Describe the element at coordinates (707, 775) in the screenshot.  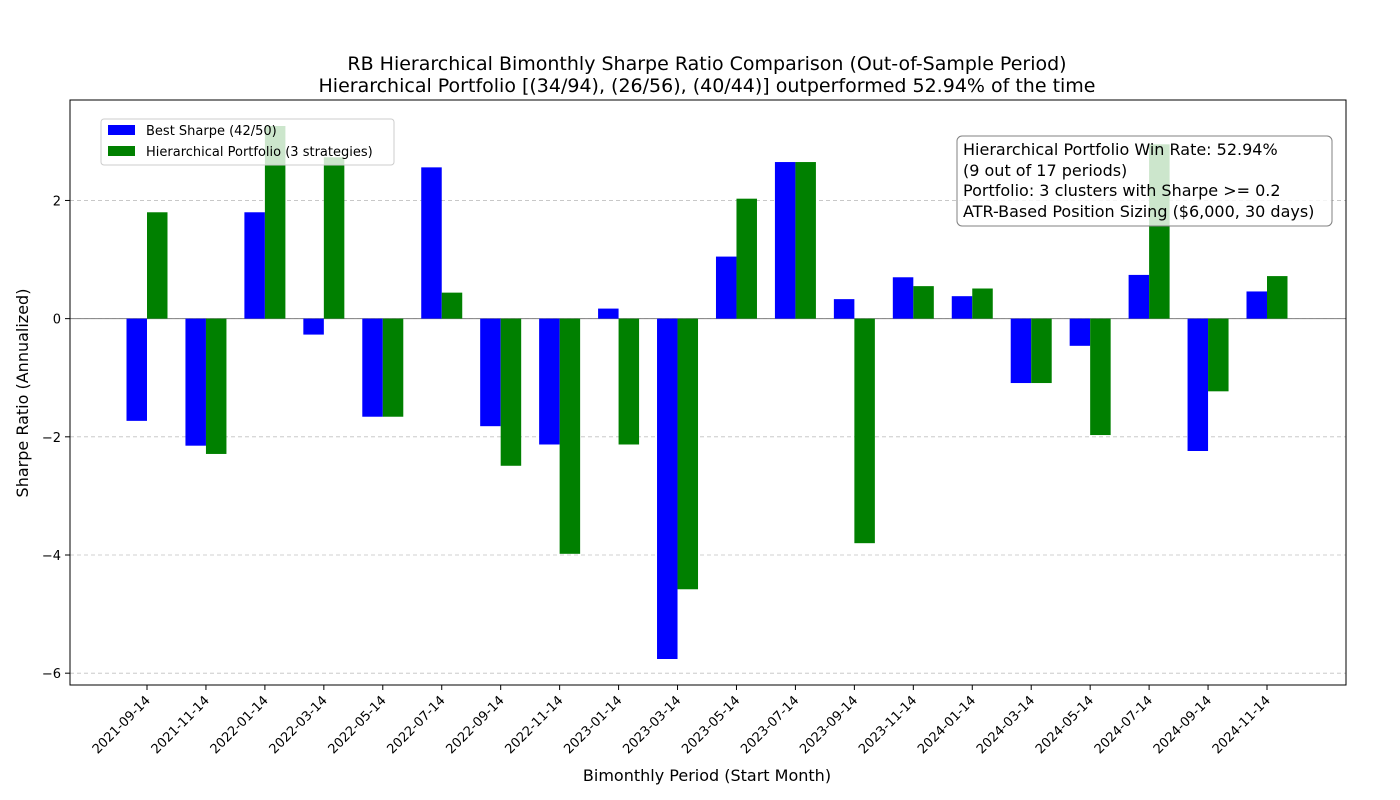
I see `x-axis-label: Bimonthly Period (Start Month)` at that location.